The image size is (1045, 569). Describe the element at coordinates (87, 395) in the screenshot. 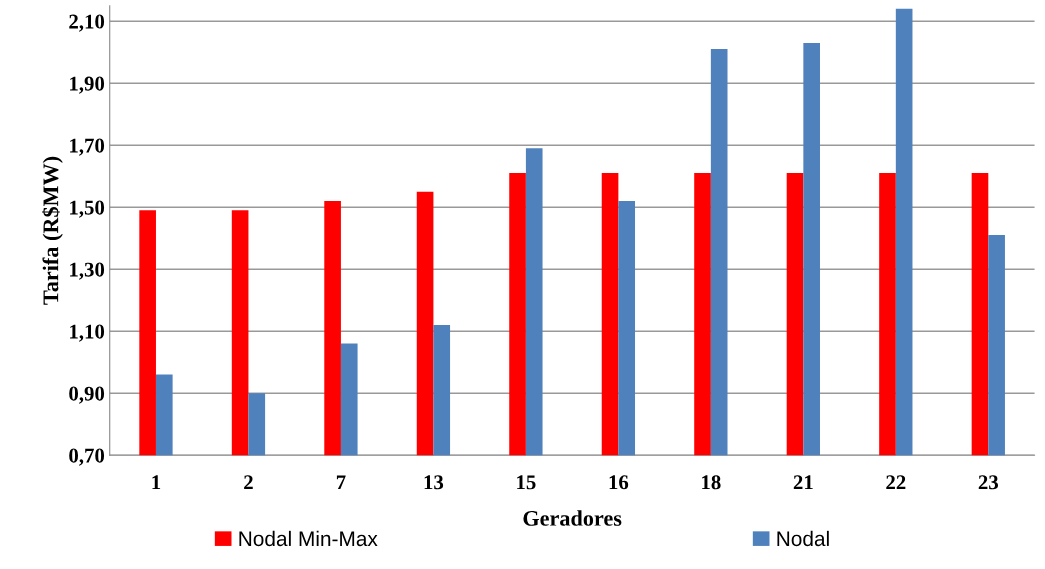

I see `y-tick-label: 0,90` at that location.